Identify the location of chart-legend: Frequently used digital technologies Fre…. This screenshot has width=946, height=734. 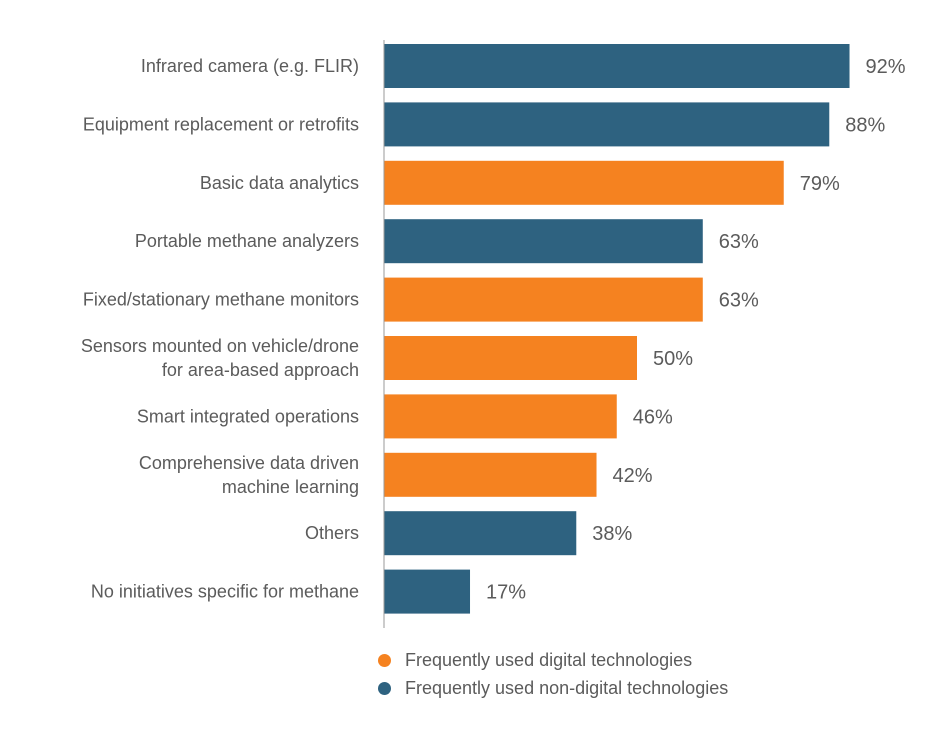
(553, 674).